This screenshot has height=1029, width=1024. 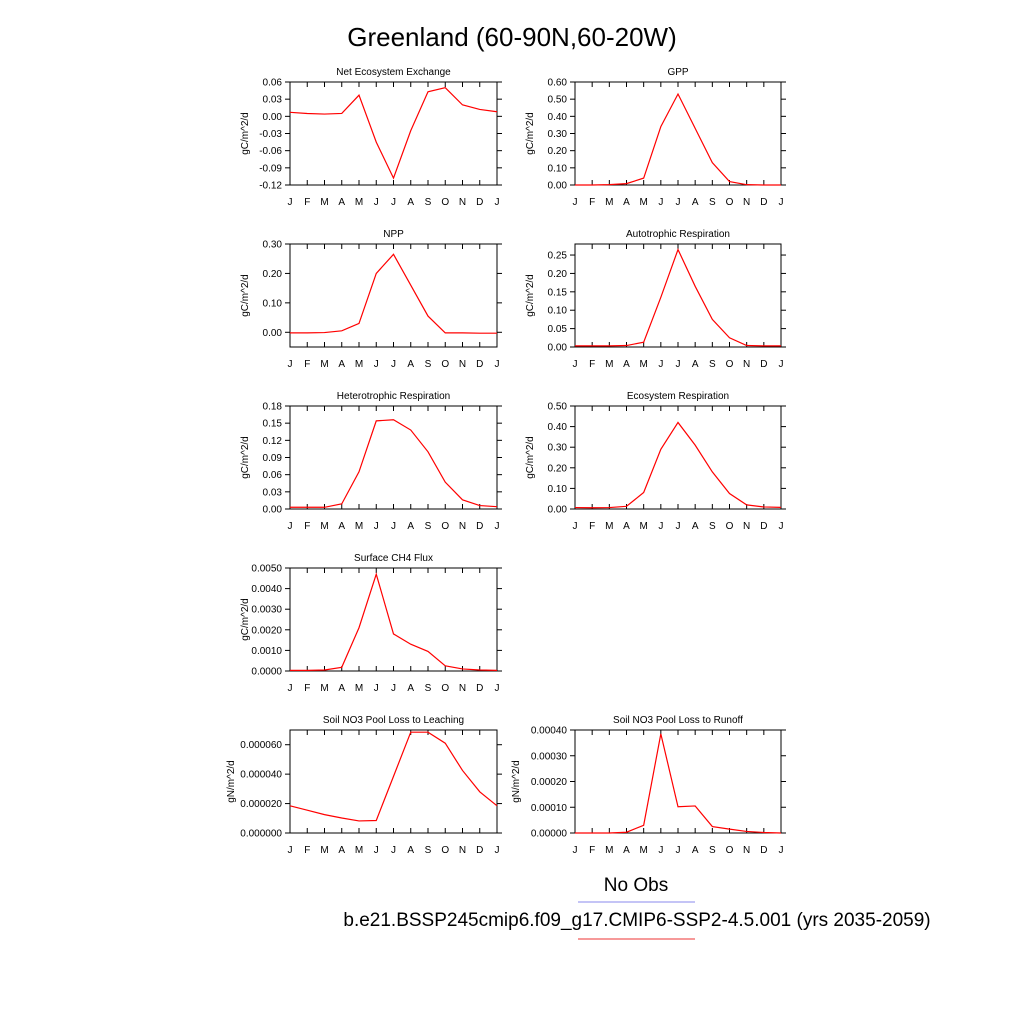 What do you see at coordinates (266, 651) in the screenshot?
I see `y-tick-label: 0.0010` at bounding box center [266, 651].